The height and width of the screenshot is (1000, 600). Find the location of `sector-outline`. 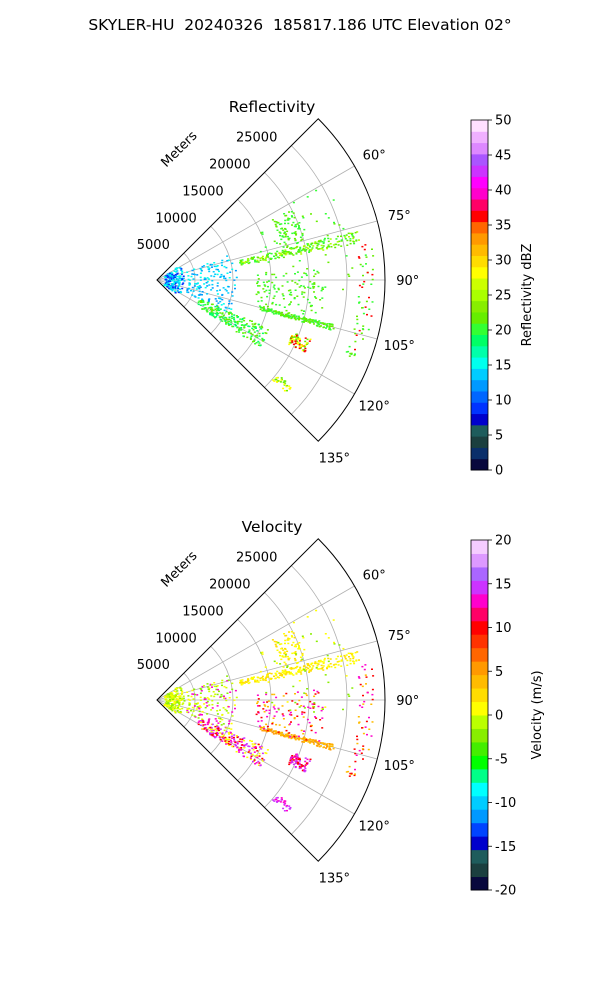

sector-outline is located at coordinates (271, 700).